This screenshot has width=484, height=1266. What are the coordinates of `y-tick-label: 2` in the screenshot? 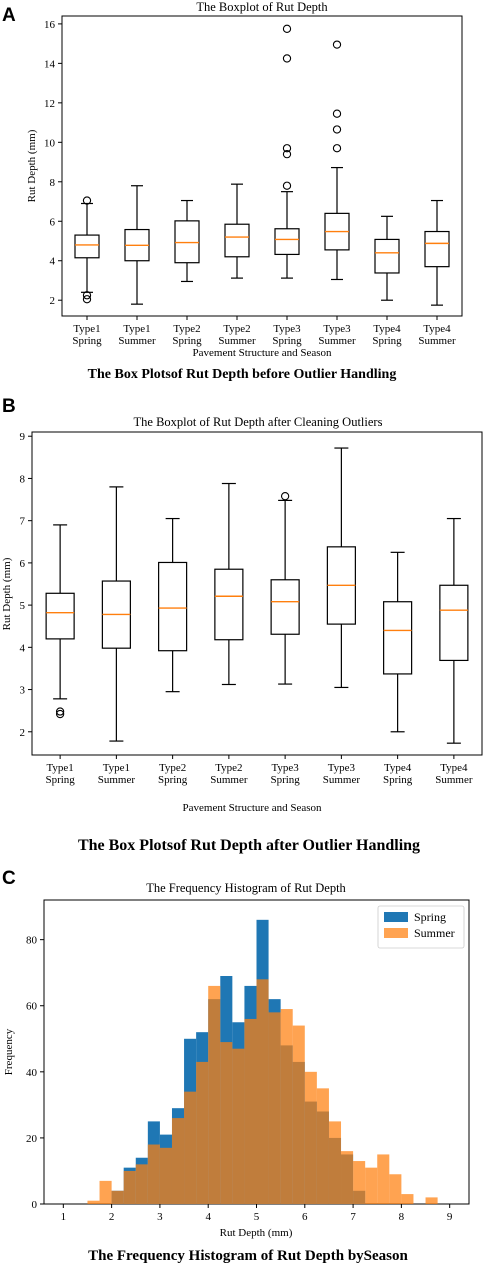 It's located at (23, 733).